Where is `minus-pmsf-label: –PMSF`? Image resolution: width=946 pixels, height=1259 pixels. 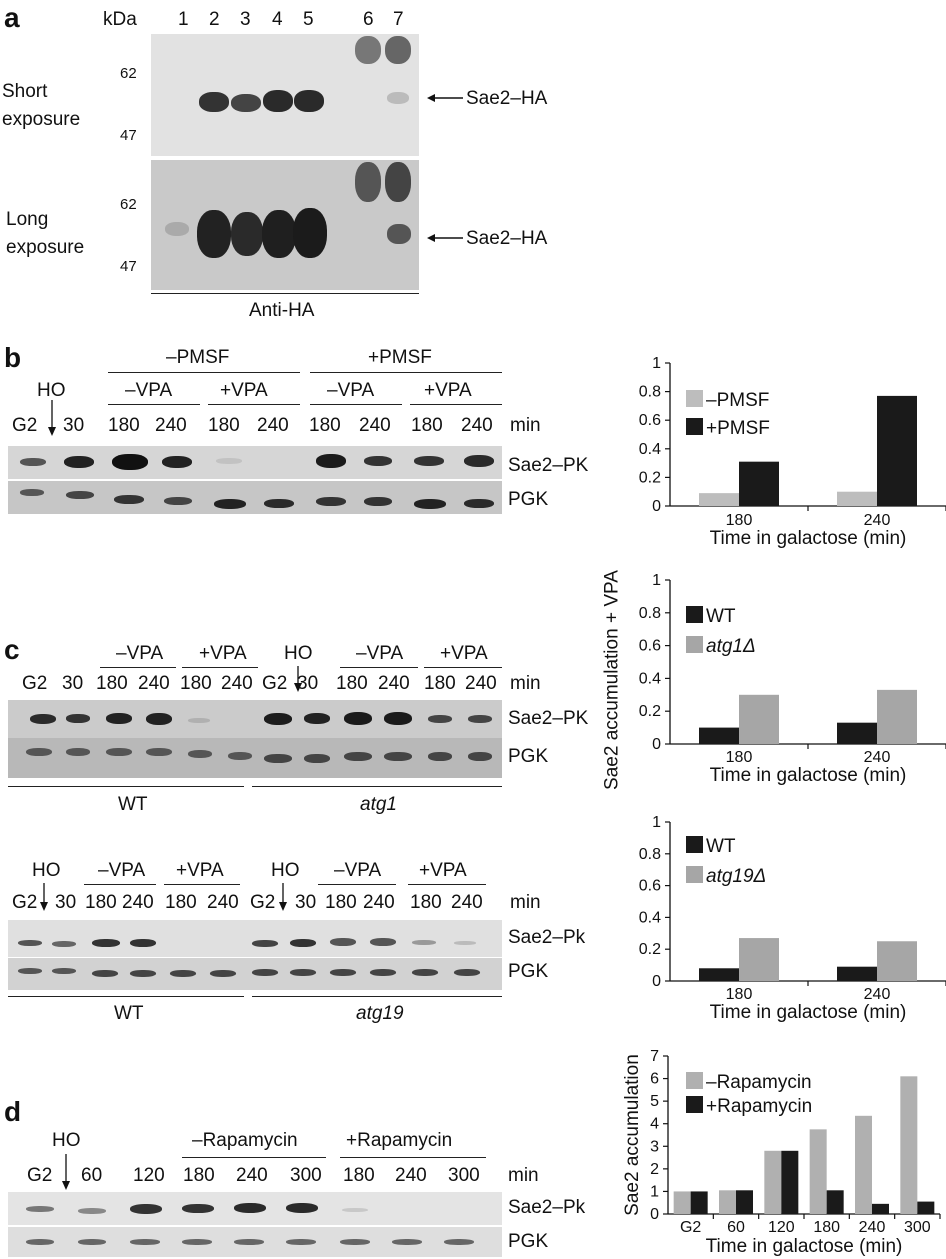 minus-pmsf-label: –PMSF is located at coordinates (198, 357).